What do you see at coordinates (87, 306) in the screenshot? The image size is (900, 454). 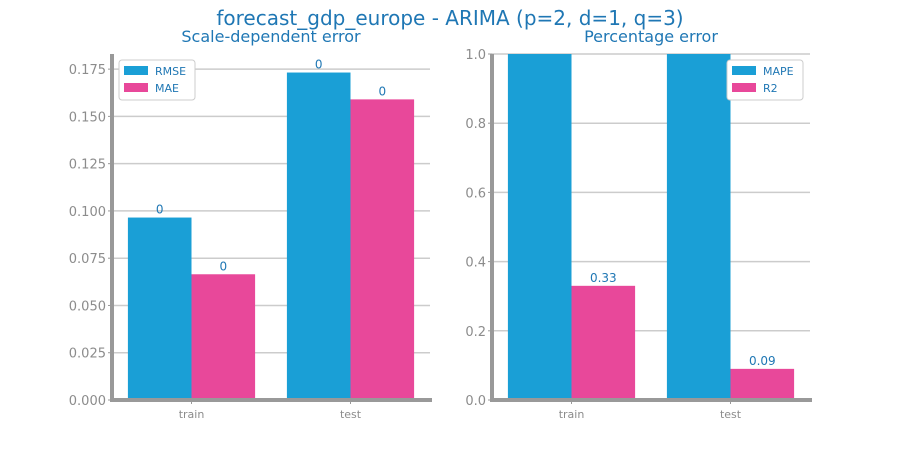 I see `y-tick-label: 0.050` at bounding box center [87, 306].